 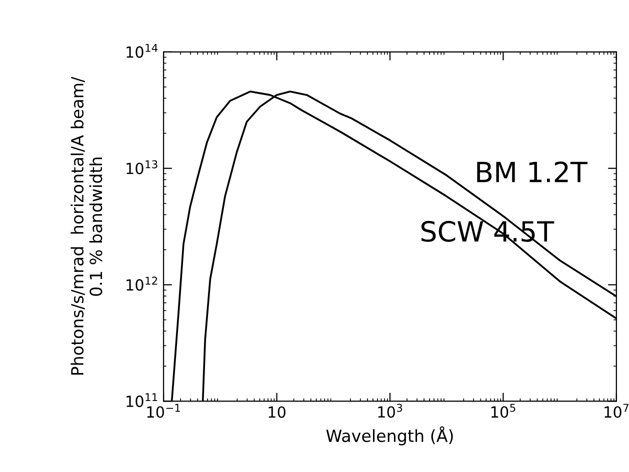 What do you see at coordinates (142, 167) in the screenshot?
I see `y-tick-label: 10$^{13}$` at bounding box center [142, 167].